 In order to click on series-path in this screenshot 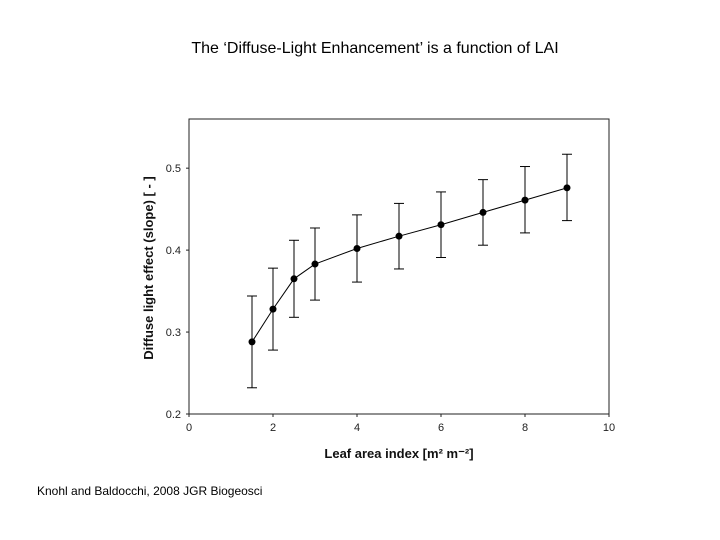, I will do `click(409, 265)`.